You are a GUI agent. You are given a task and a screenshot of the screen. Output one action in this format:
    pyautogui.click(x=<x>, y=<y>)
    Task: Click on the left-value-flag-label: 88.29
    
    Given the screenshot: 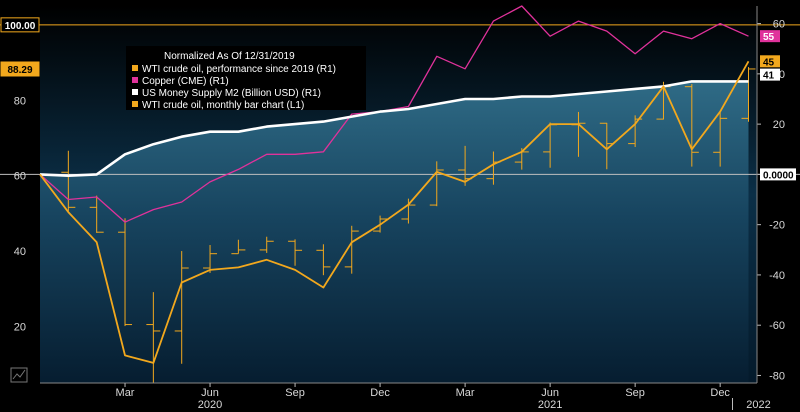 What is the action you would take?
    pyautogui.click(x=19, y=70)
    